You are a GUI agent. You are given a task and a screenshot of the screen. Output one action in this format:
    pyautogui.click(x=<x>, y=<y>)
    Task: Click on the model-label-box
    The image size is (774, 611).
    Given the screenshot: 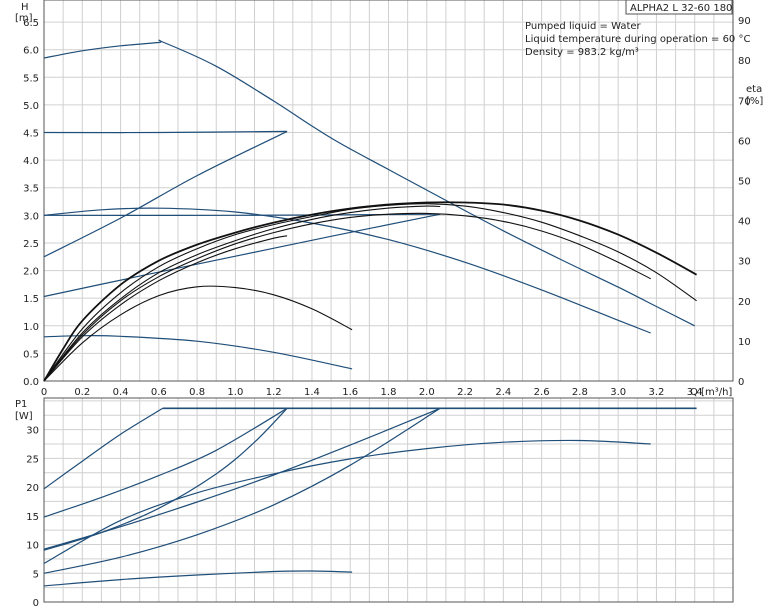 What is the action you would take?
    pyautogui.click(x=679, y=7)
    